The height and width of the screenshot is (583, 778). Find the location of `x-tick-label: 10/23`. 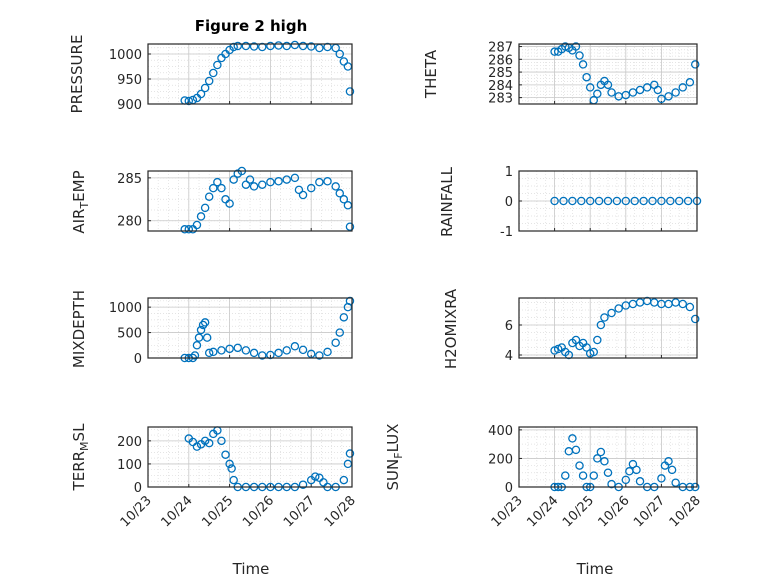

x-tick-label: 10/23 is located at coordinates (507, 511).